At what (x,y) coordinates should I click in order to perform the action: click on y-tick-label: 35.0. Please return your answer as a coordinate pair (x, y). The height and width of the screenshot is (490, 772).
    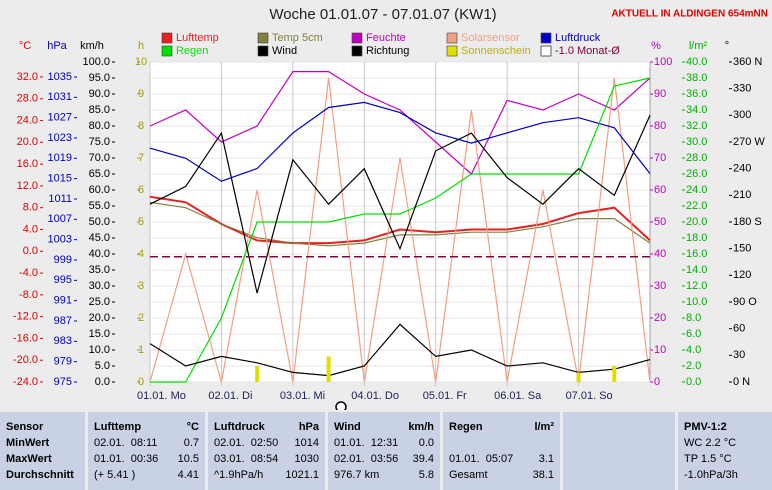
    Looking at the image, I should click on (99, 270).